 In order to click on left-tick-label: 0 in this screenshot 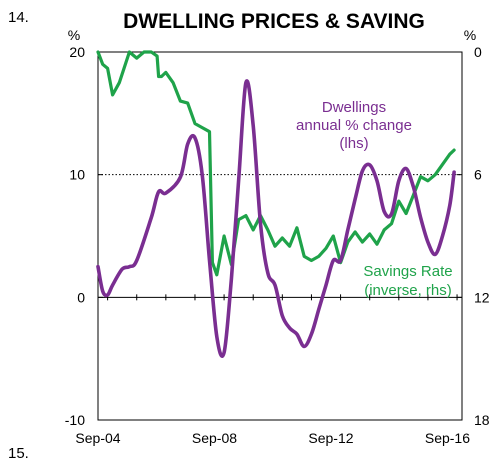, I will do `click(81, 297)`.